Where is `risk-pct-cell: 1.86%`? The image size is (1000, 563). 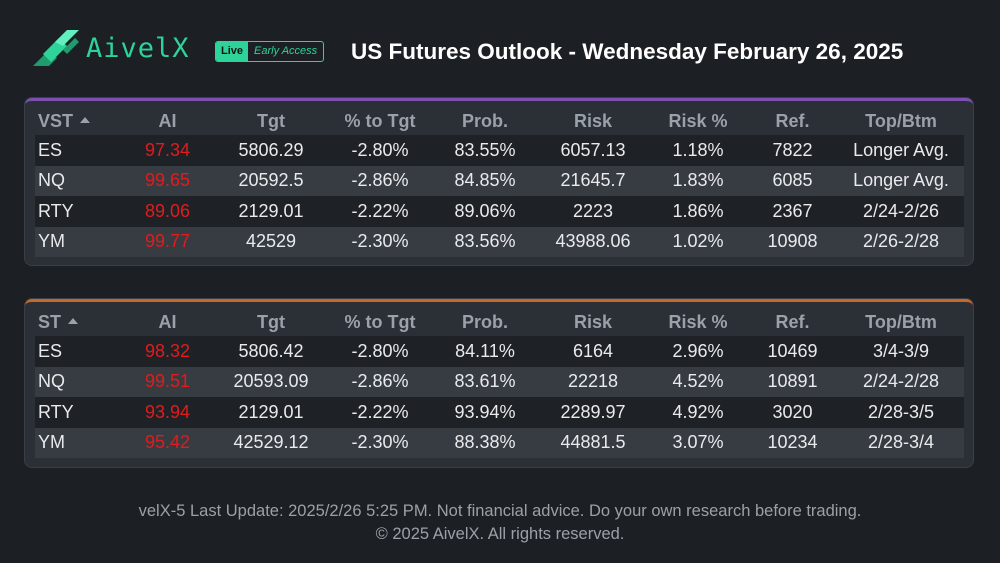
risk-pct-cell: 1.86% is located at coordinates (698, 211).